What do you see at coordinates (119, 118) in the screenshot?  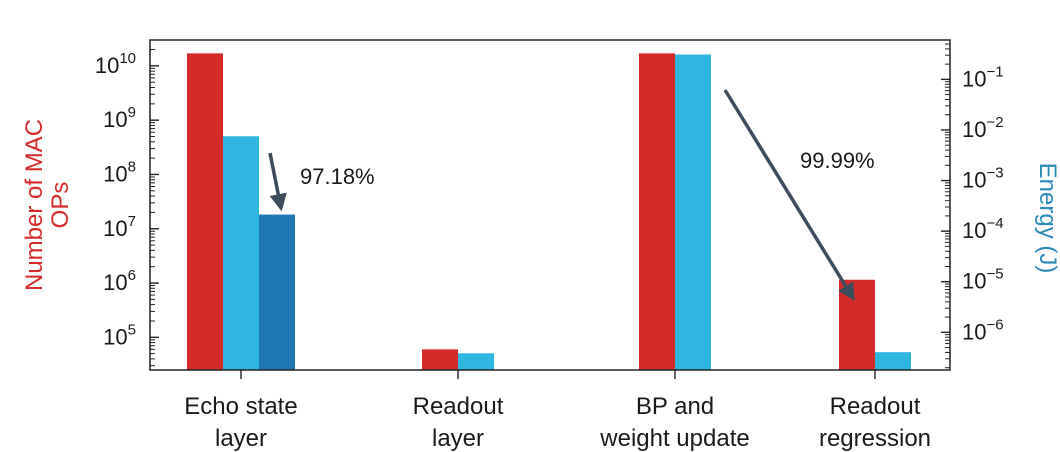 I see `left-tick-label-4: 10⁹` at bounding box center [119, 118].